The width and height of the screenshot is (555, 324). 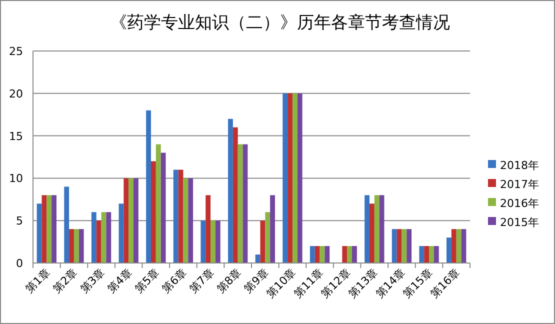 I want to click on y-tick-label: 0, so click(x=19, y=263).